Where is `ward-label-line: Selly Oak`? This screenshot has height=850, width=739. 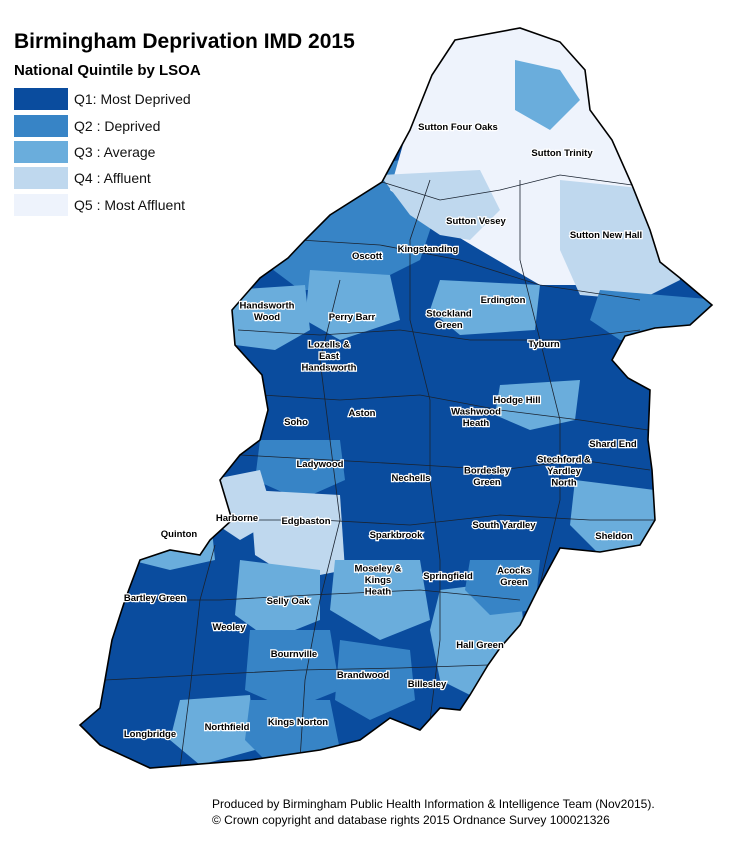
ward-label-line: Selly Oak is located at coordinates (288, 601).